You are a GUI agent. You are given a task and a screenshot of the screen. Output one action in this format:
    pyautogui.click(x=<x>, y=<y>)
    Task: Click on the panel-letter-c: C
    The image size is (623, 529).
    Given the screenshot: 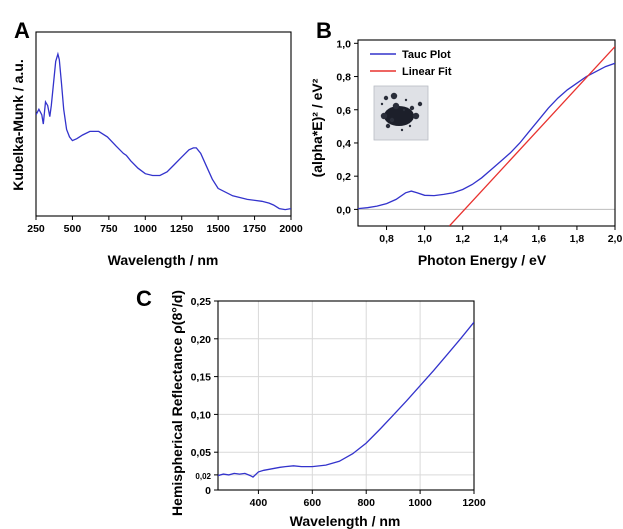 What is the action you would take?
    pyautogui.click(x=144, y=298)
    